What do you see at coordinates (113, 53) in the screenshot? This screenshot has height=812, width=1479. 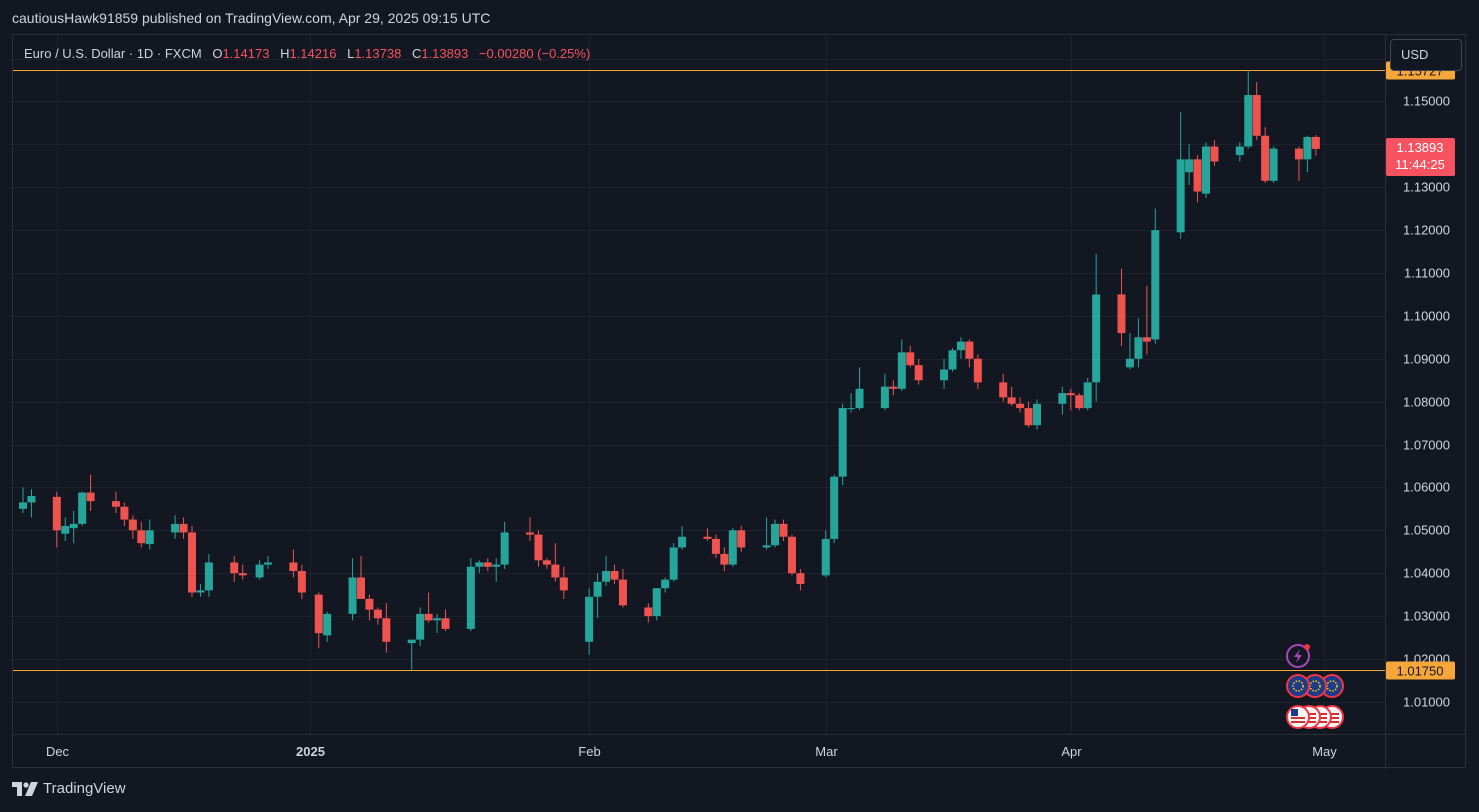 I see `symbol-name: Euro / U.S. Dollar · 1D · FXCM` at bounding box center [113, 53].